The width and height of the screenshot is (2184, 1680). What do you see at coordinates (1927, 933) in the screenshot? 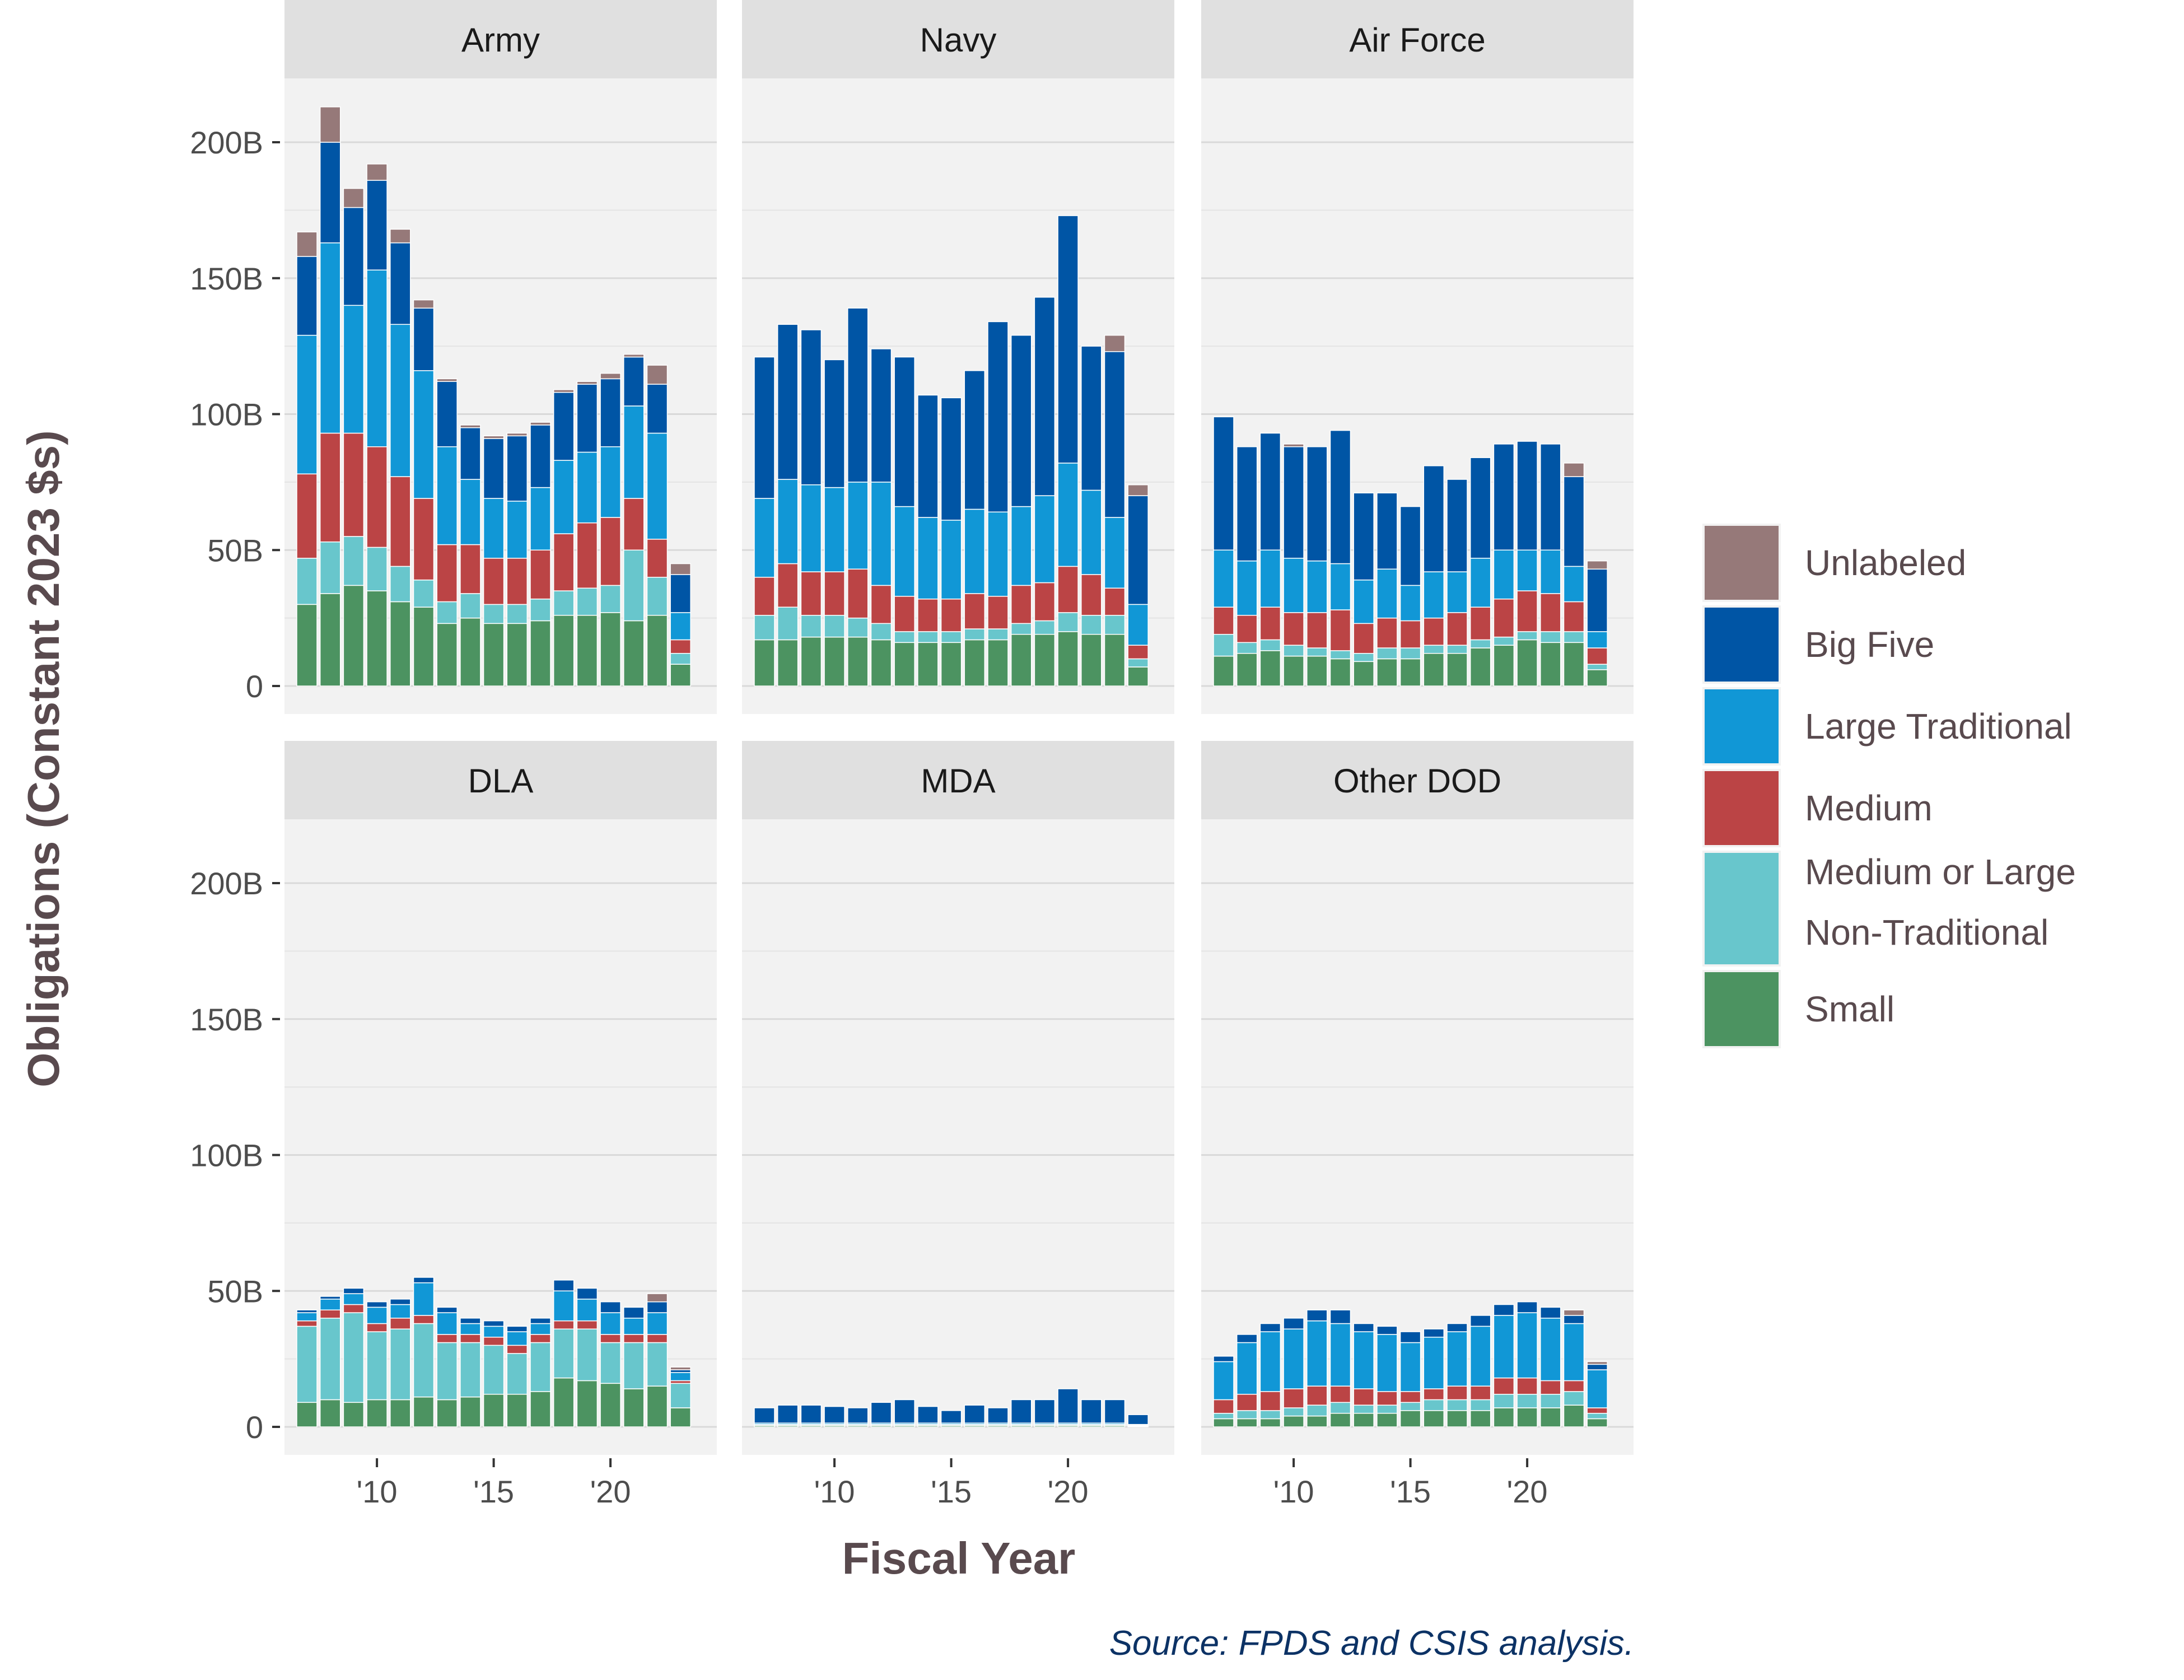
I see `legend-label: Non-Traditional` at bounding box center [1927, 933].